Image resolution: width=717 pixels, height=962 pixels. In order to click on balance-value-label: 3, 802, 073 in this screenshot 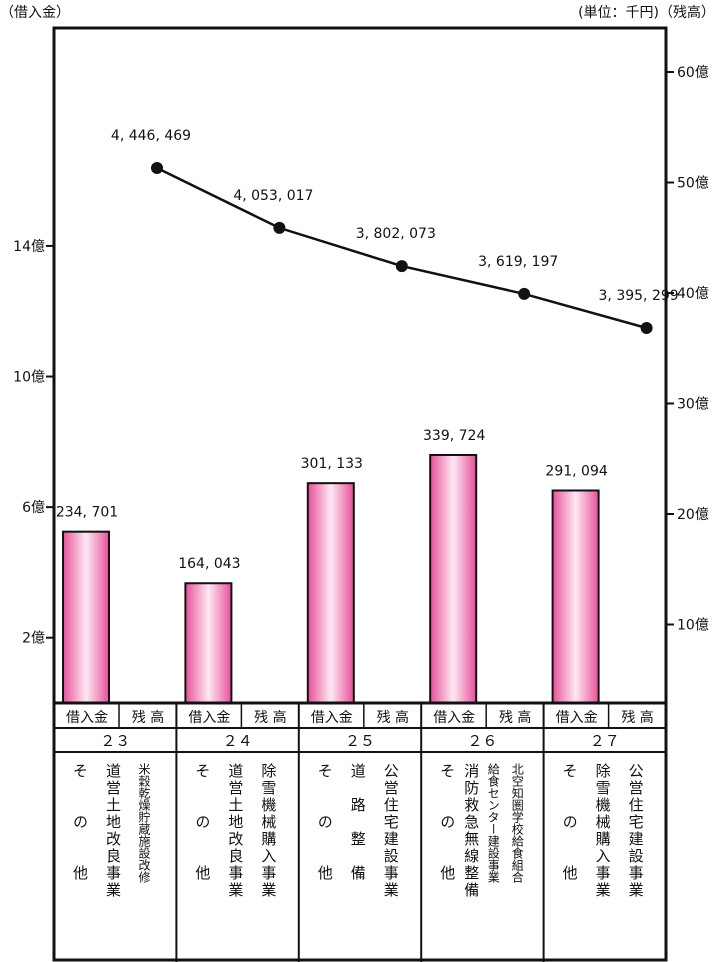, I will do `click(396, 234)`.